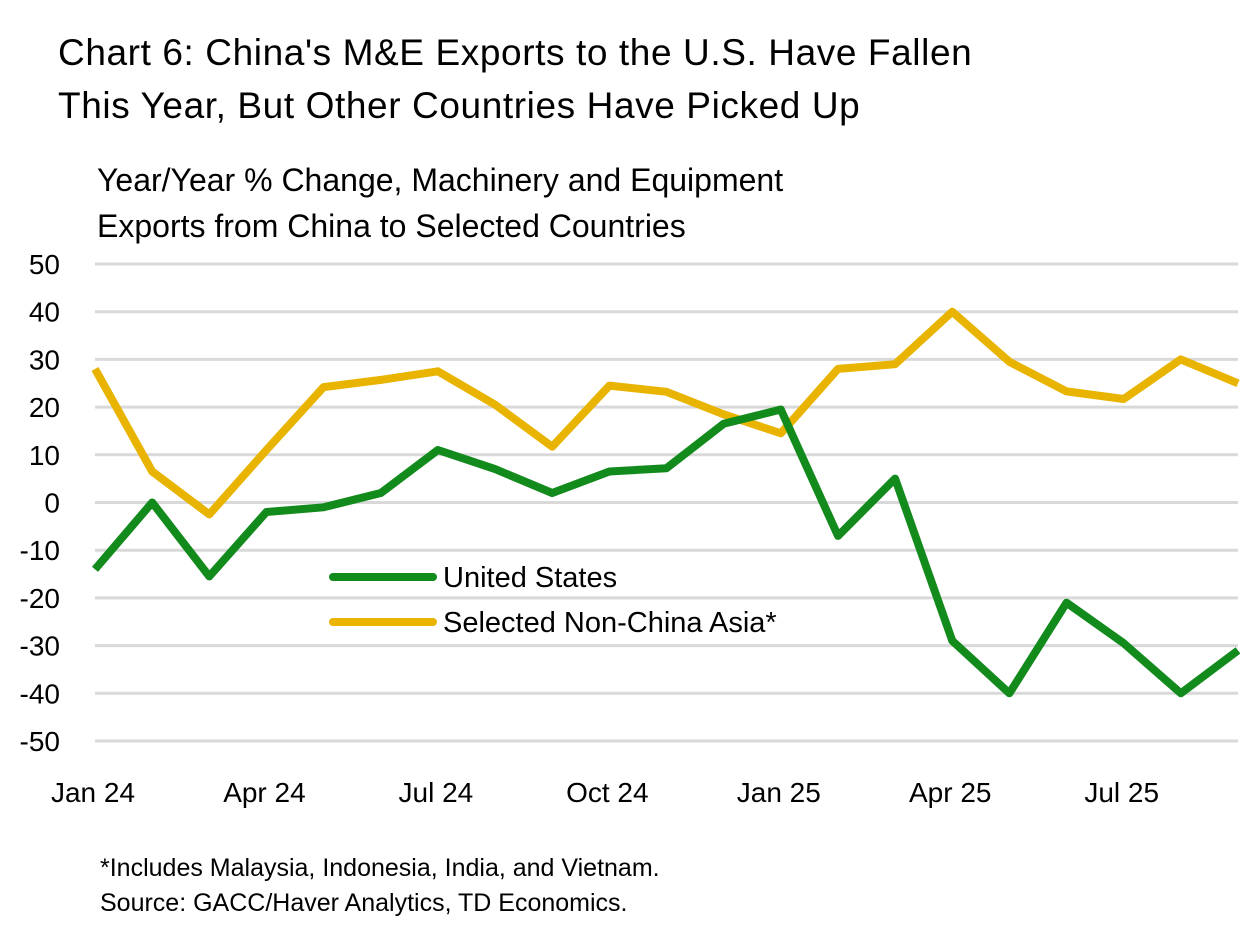  I want to click on legend-label: Selected Non-China Asia*, so click(610, 623).